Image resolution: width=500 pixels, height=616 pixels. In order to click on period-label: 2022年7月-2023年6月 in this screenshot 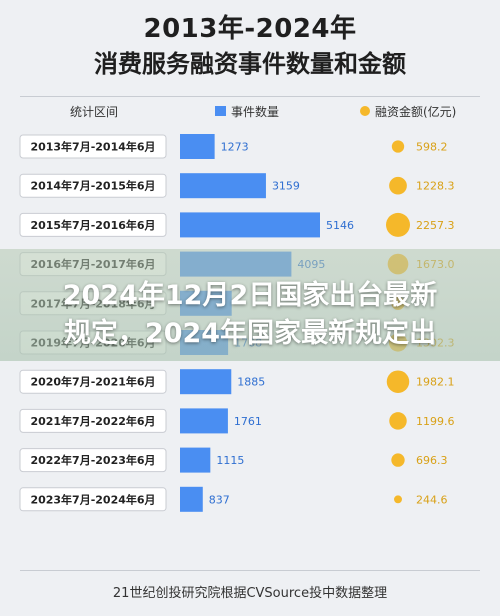, I will do `click(92, 460)`.